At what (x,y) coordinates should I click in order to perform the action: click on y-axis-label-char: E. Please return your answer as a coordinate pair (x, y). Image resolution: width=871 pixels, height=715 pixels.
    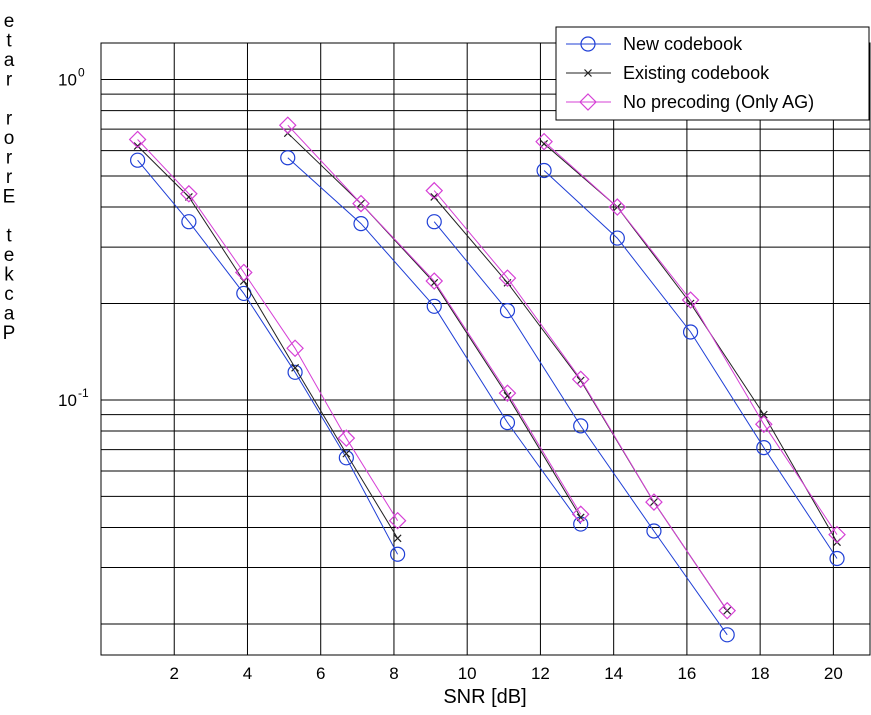
    Looking at the image, I should click on (9, 197).